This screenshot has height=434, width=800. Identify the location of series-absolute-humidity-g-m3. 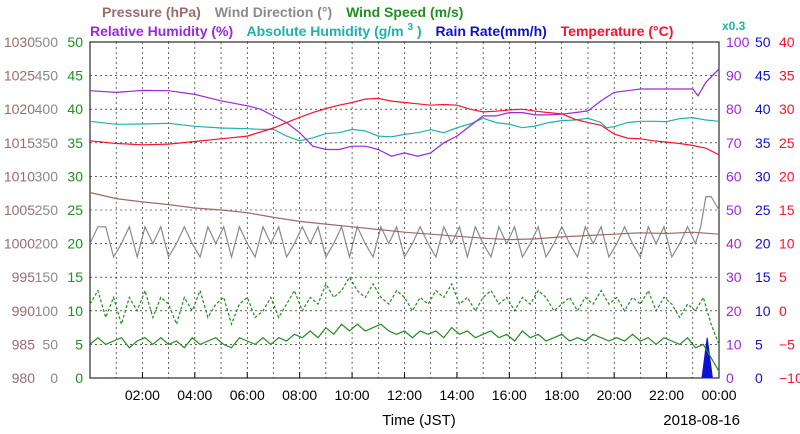
(404, 129).